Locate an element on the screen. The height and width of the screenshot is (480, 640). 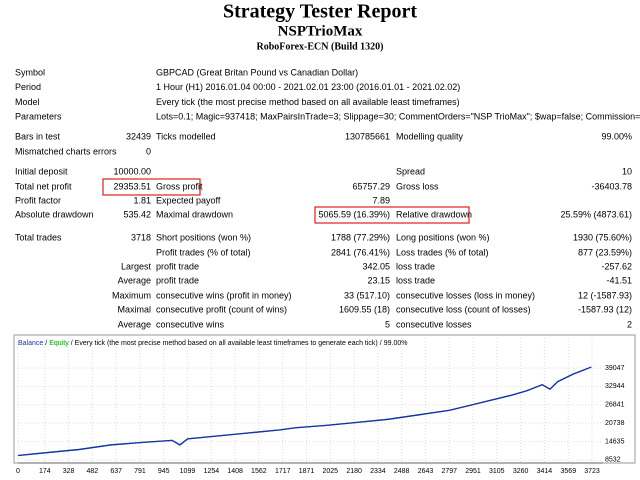
x-tick-label: 2643 is located at coordinates (426, 471).